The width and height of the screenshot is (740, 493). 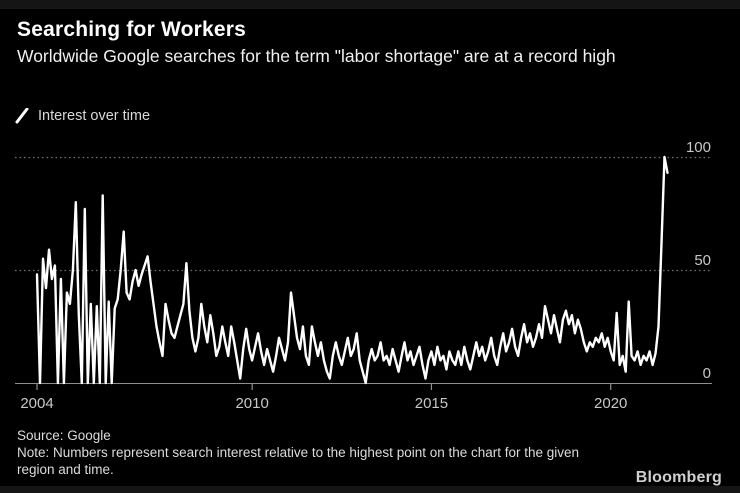 What do you see at coordinates (94, 116) in the screenshot?
I see `legend-label: Interest over time` at bounding box center [94, 116].